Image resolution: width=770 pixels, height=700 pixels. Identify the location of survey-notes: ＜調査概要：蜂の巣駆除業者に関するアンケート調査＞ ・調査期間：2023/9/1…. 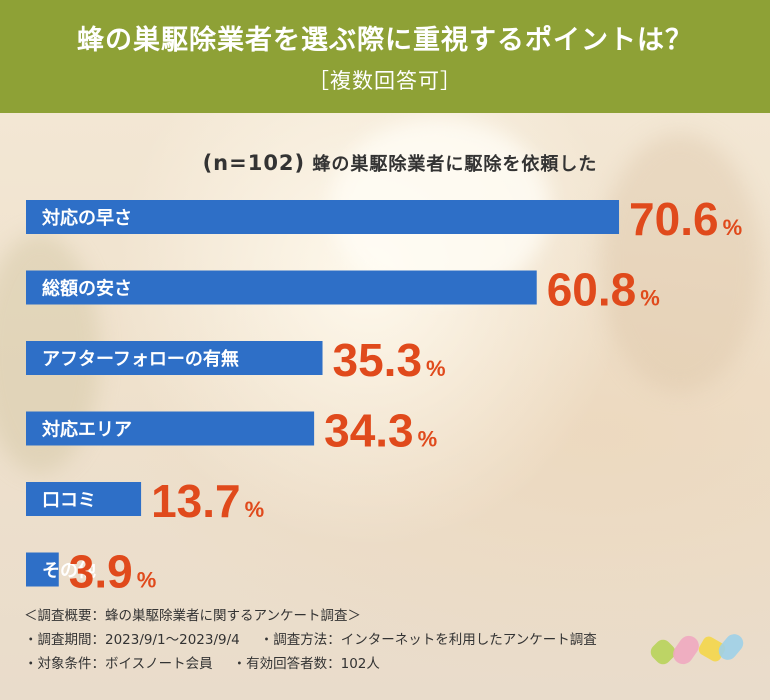
(334, 640).